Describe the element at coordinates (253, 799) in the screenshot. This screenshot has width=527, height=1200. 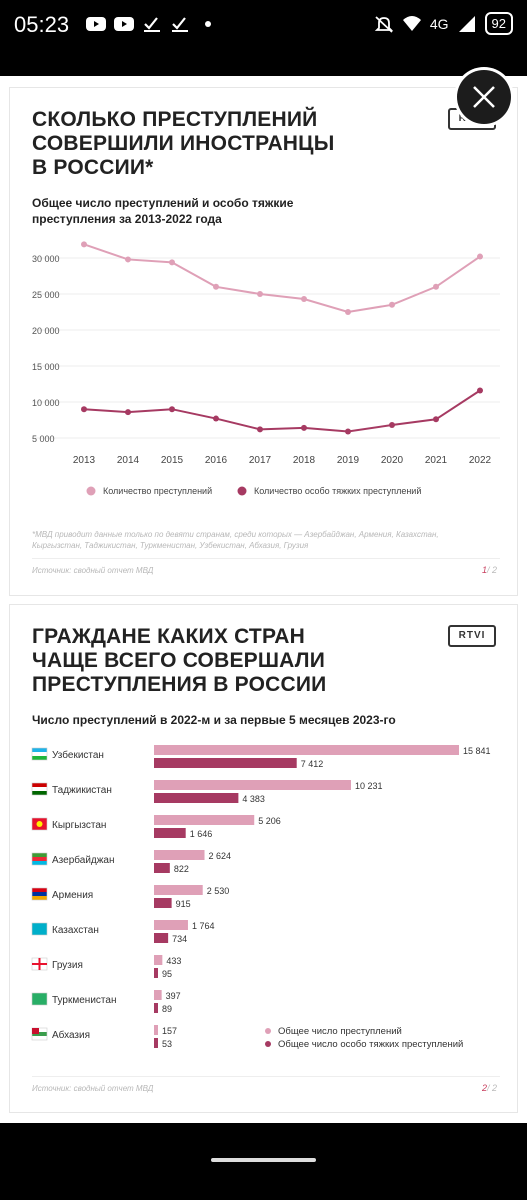
I see `bar-value-label: 4 383` at that location.